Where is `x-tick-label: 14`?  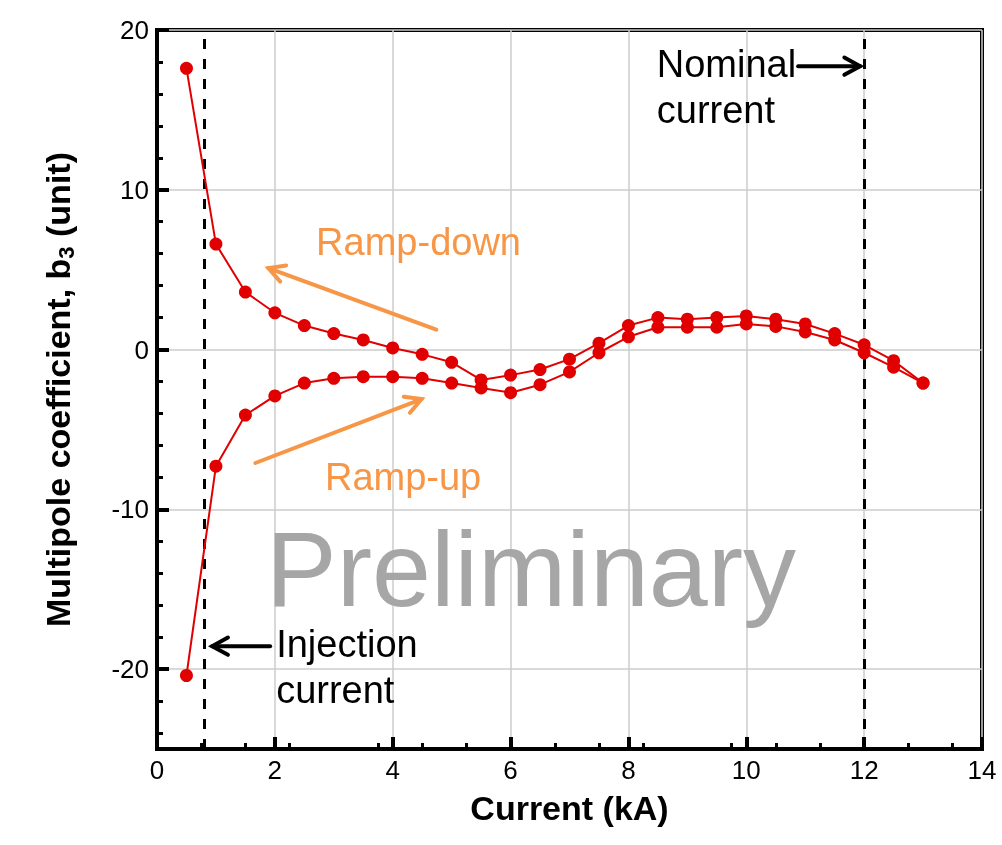 x-tick-label: 14 is located at coordinates (982, 770).